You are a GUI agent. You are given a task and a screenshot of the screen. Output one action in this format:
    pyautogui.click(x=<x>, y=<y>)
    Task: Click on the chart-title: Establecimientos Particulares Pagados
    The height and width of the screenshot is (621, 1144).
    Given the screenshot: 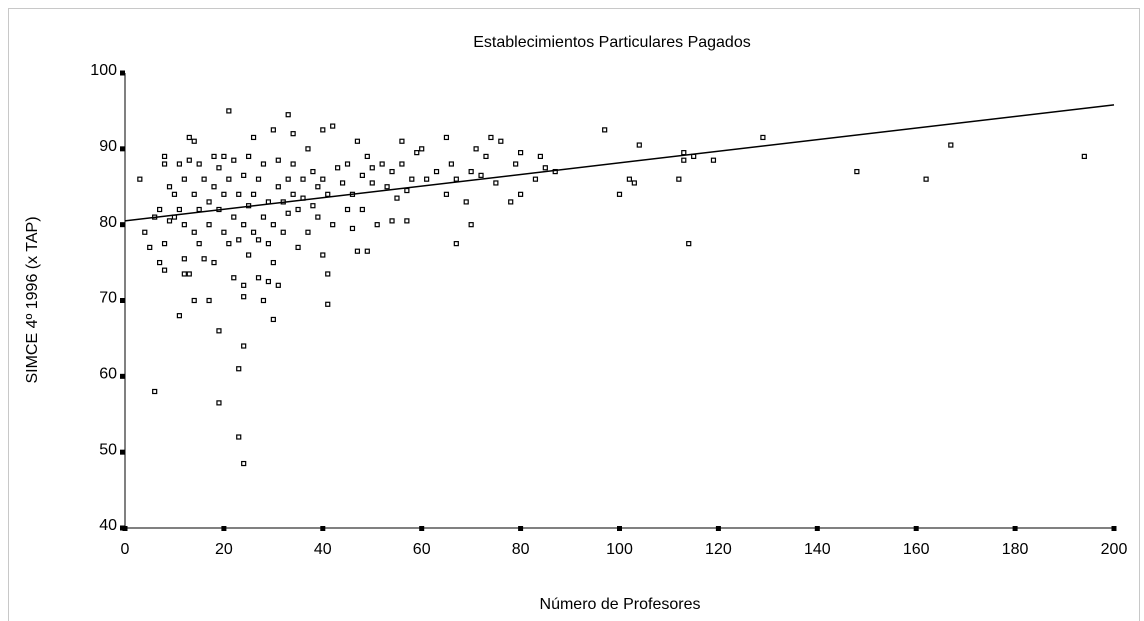 What is the action you would take?
    pyautogui.click(x=611, y=42)
    